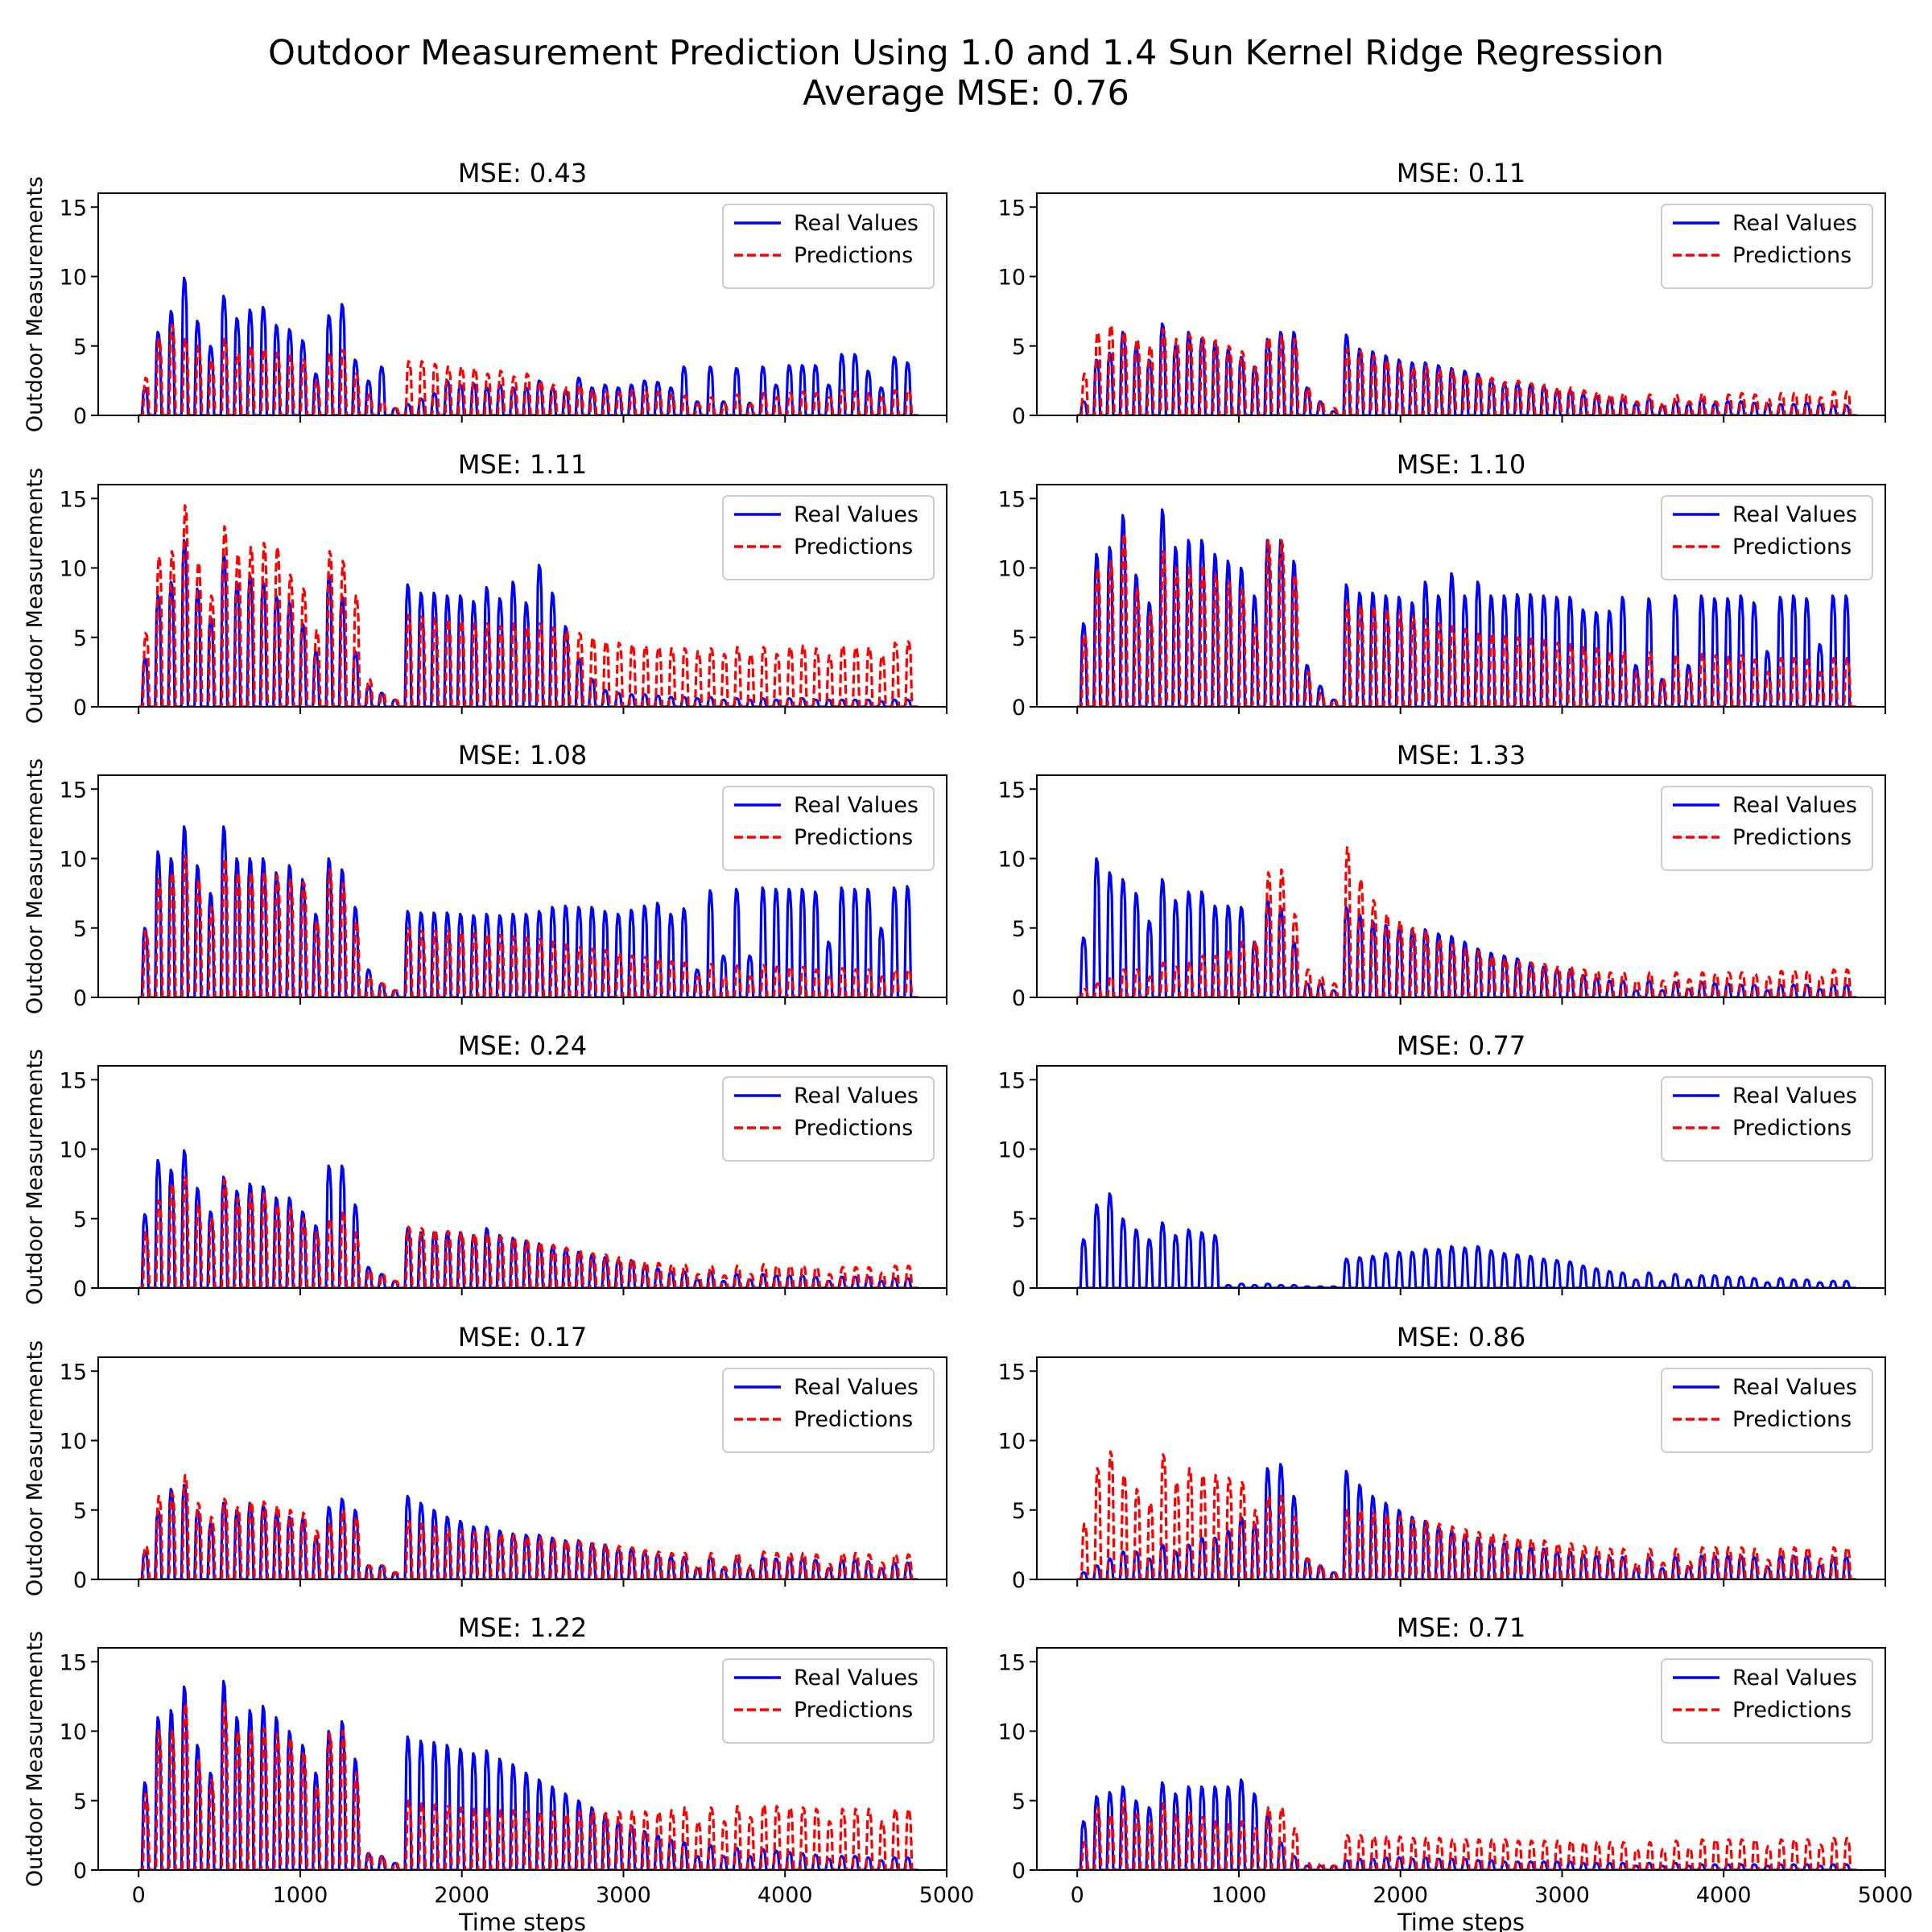  What do you see at coordinates (522, 1627) in the screenshot?
I see `subplot-title: MSE: 1.22` at bounding box center [522, 1627].